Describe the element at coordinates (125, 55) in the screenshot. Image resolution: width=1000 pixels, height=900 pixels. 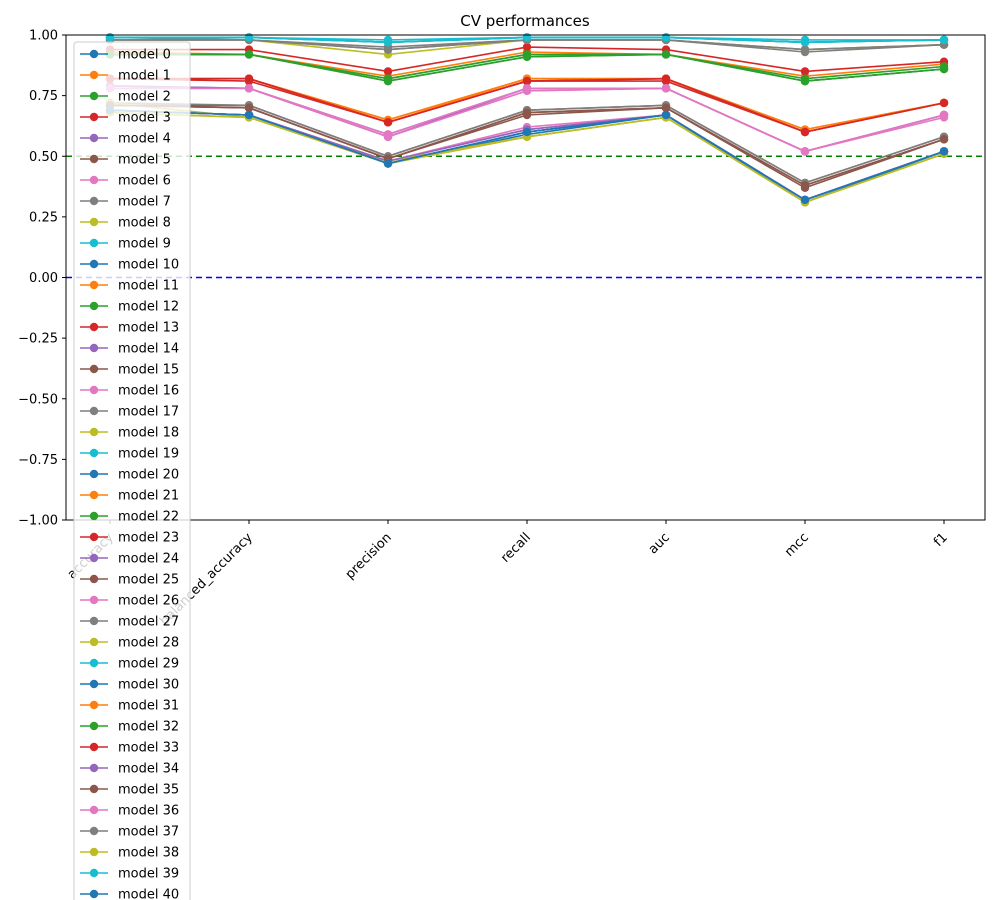
I see `legend-item: model 0` at that location.